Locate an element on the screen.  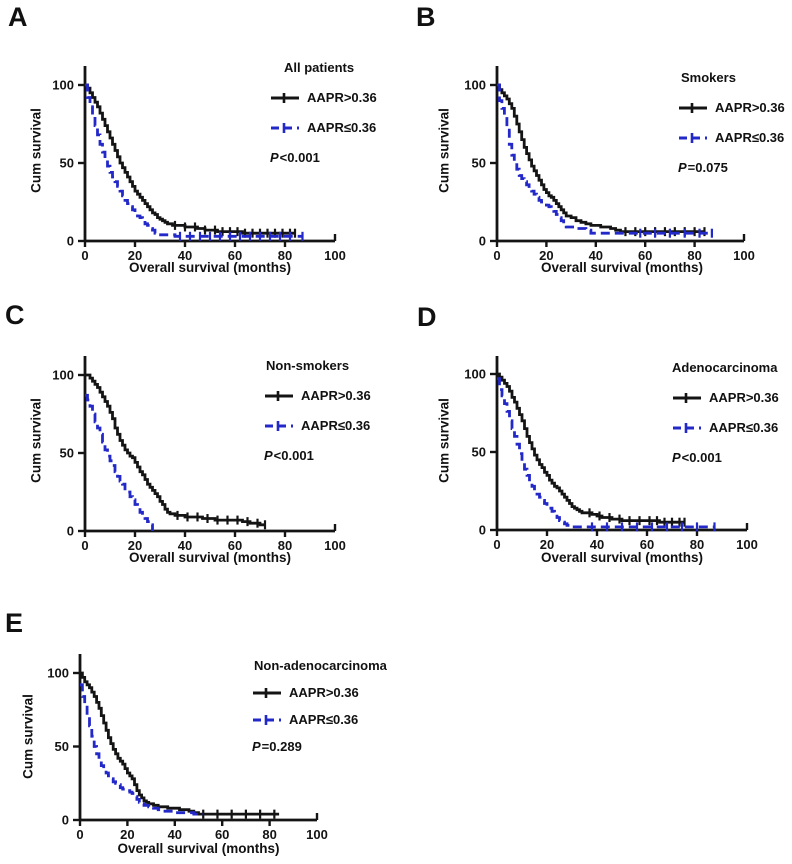
p-value: P=0.289 is located at coordinates (277, 746).